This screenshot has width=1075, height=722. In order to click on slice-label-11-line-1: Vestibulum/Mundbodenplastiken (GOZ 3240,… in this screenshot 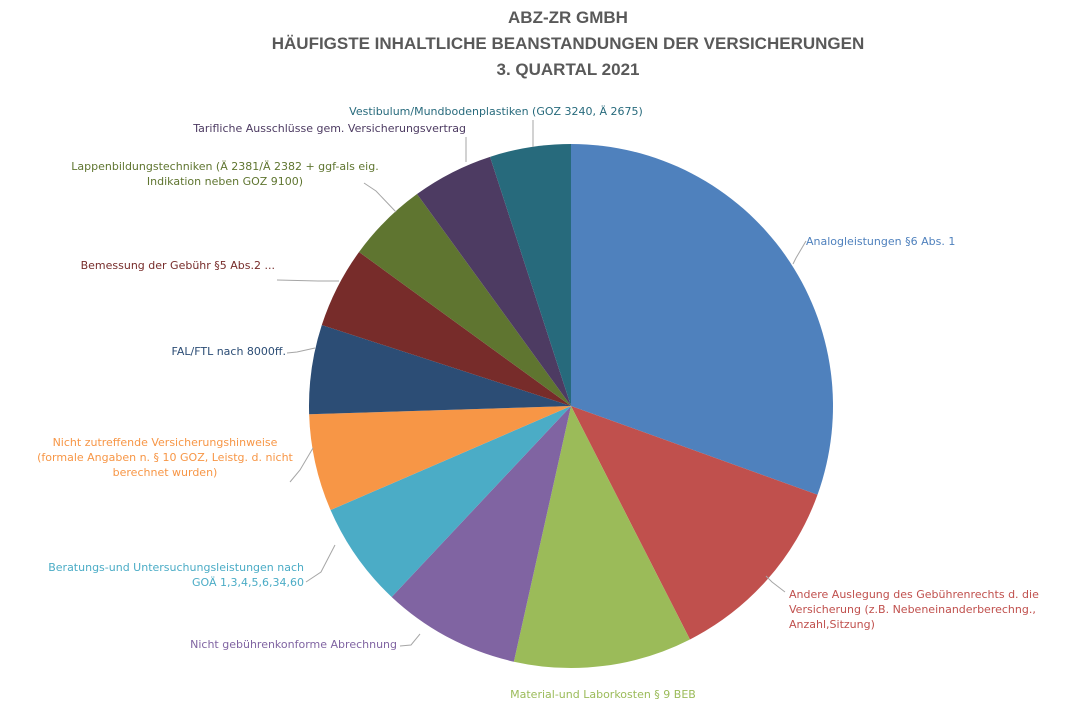, I will do `click(496, 111)`.